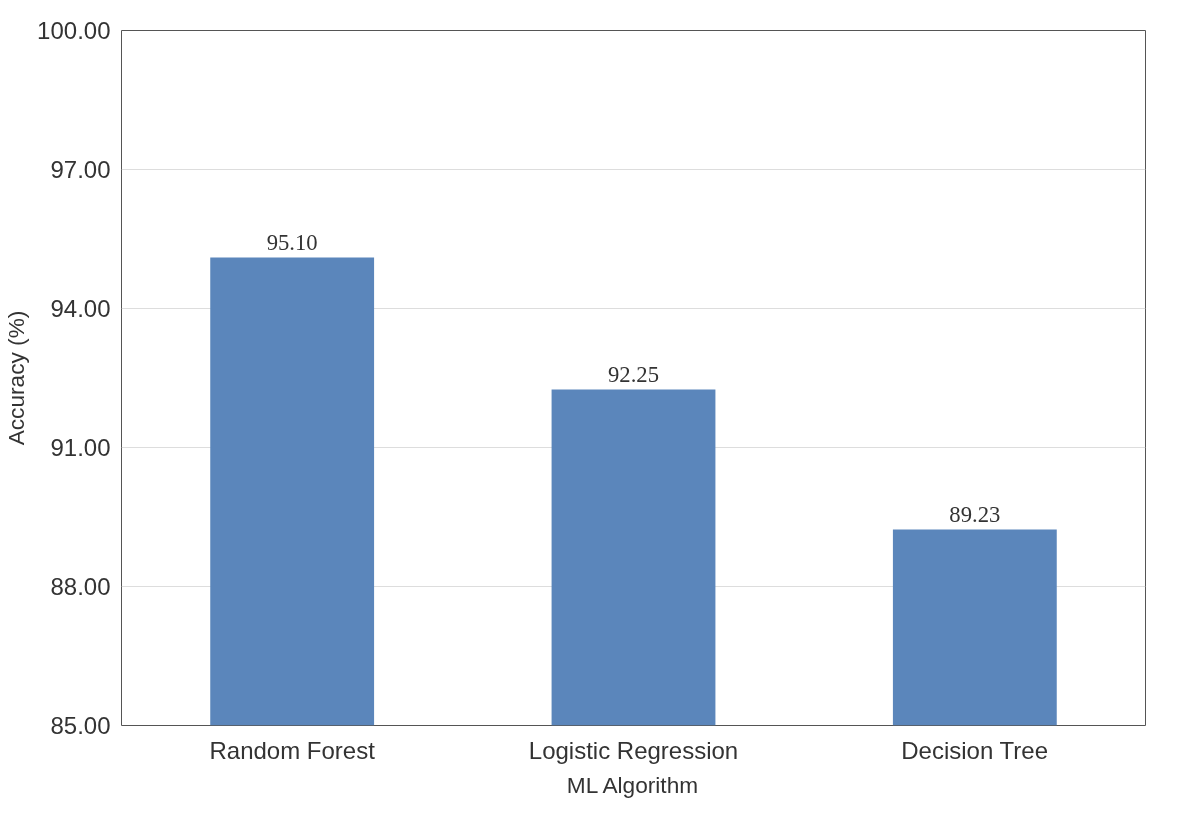 The height and width of the screenshot is (825, 1200). I want to click on x-tick-label: Logistic Regression, so click(633, 750).